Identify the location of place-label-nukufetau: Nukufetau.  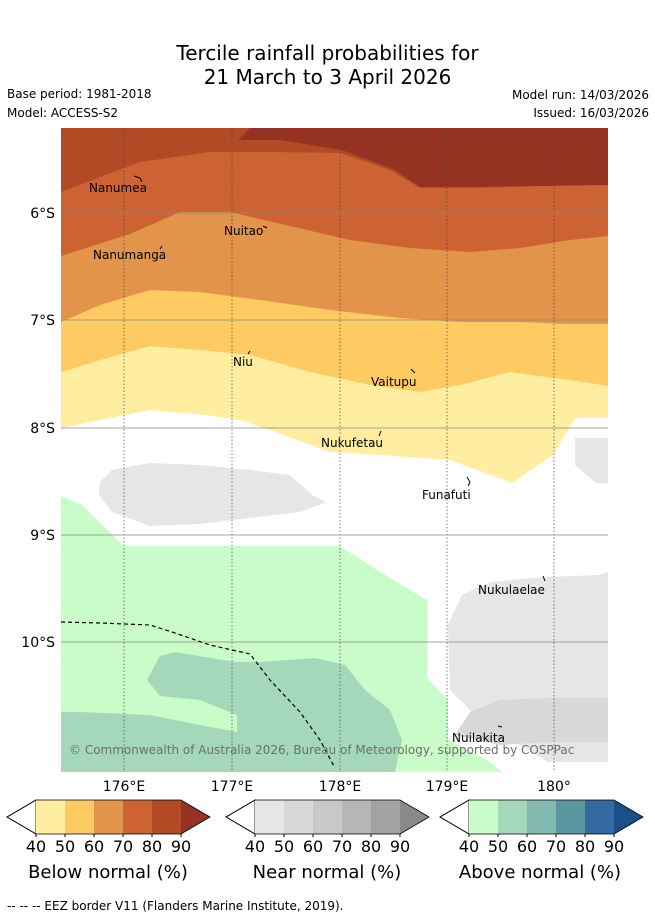
(352, 443).